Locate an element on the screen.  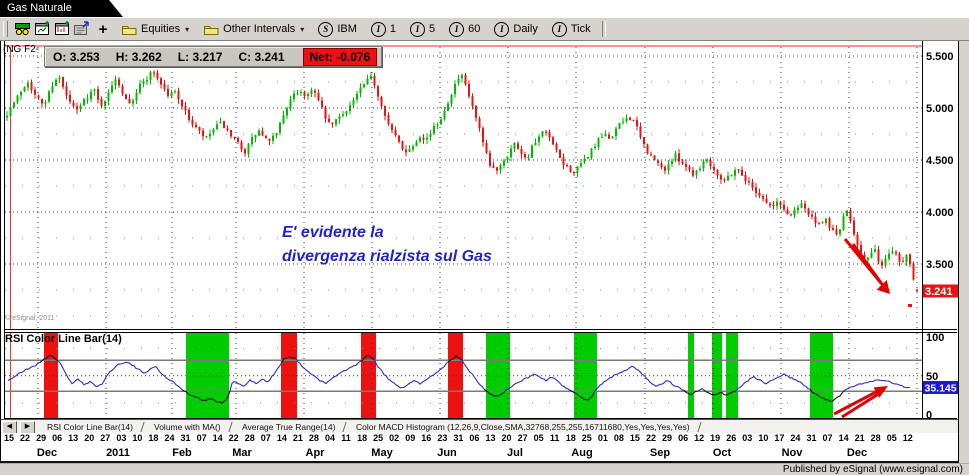
symbol-label: (NG F2- is located at coordinates (21, 49).